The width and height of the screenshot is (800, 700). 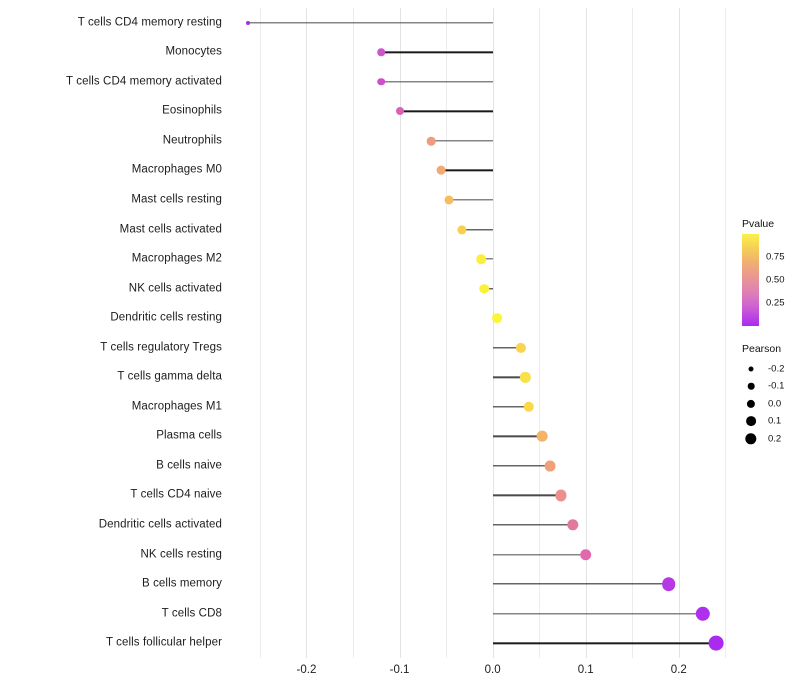 What do you see at coordinates (306, 670) in the screenshot?
I see `x-axis-tick-label: -0.2` at bounding box center [306, 670].